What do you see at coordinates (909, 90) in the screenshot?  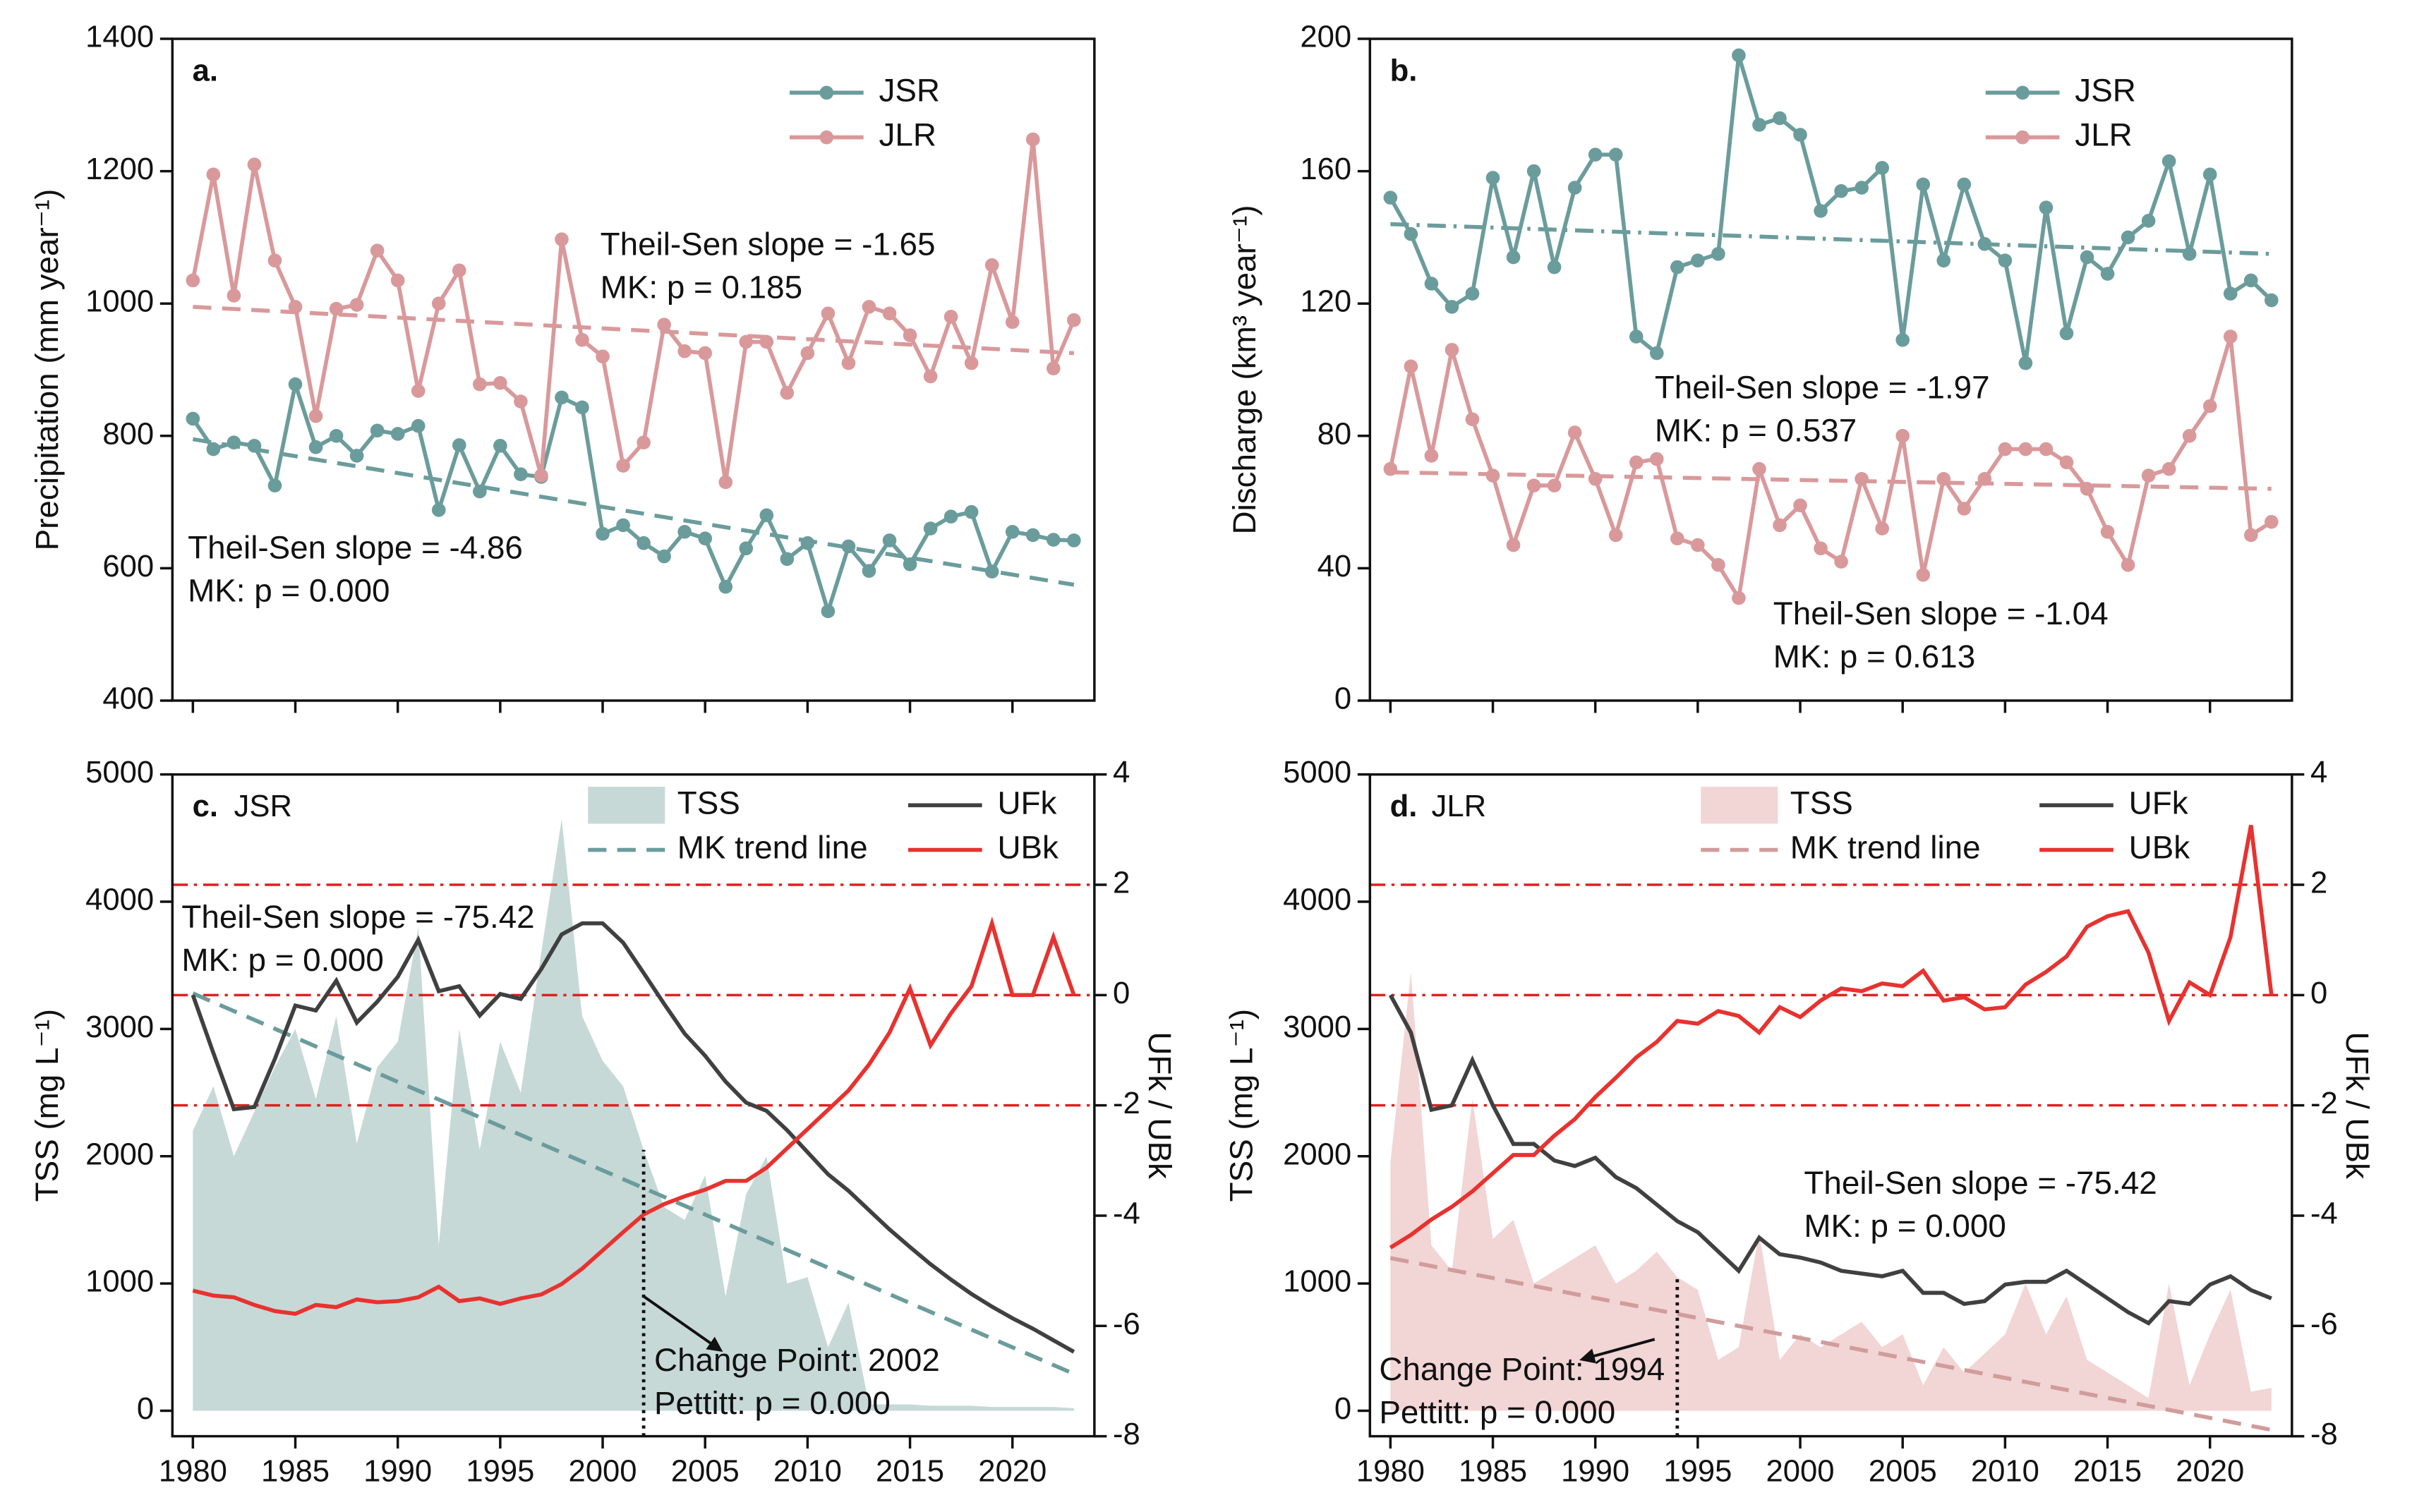 I see `legend-label: JSR` at bounding box center [909, 90].